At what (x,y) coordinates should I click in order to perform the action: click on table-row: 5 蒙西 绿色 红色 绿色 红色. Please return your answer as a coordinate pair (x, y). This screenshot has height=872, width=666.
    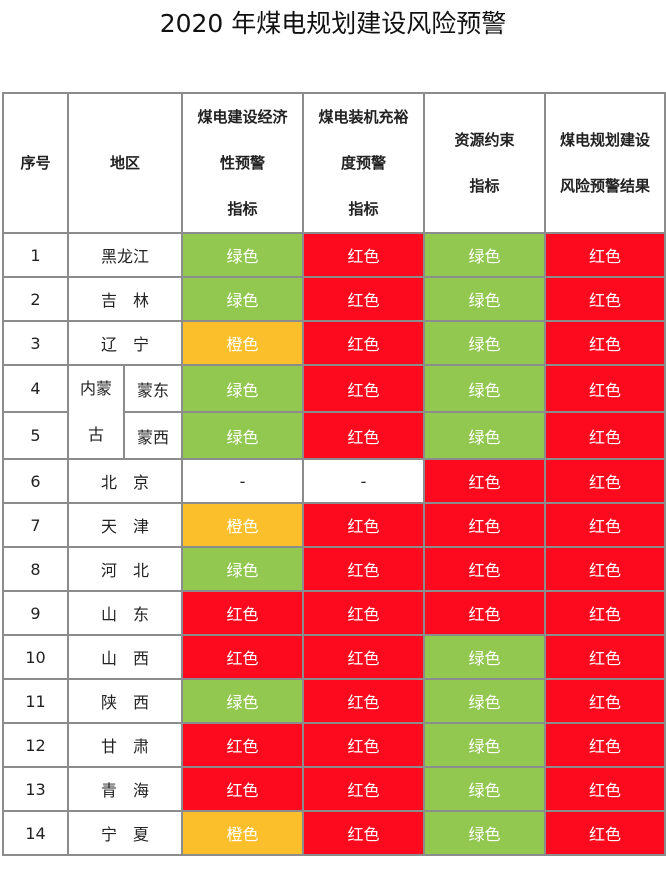
    Looking at the image, I should click on (334, 435).